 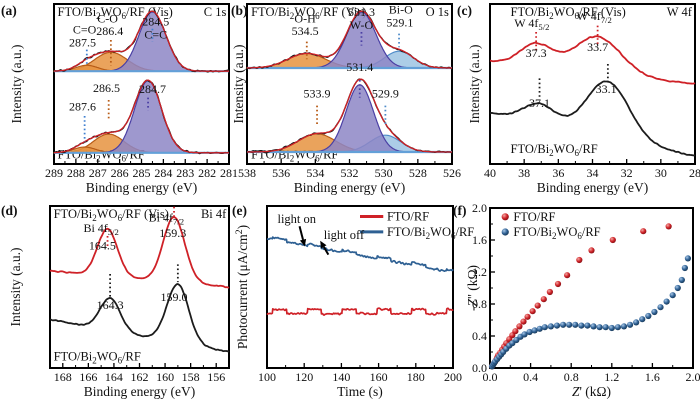 I want to click on peak-annotation: C=O, so click(x=85, y=30).